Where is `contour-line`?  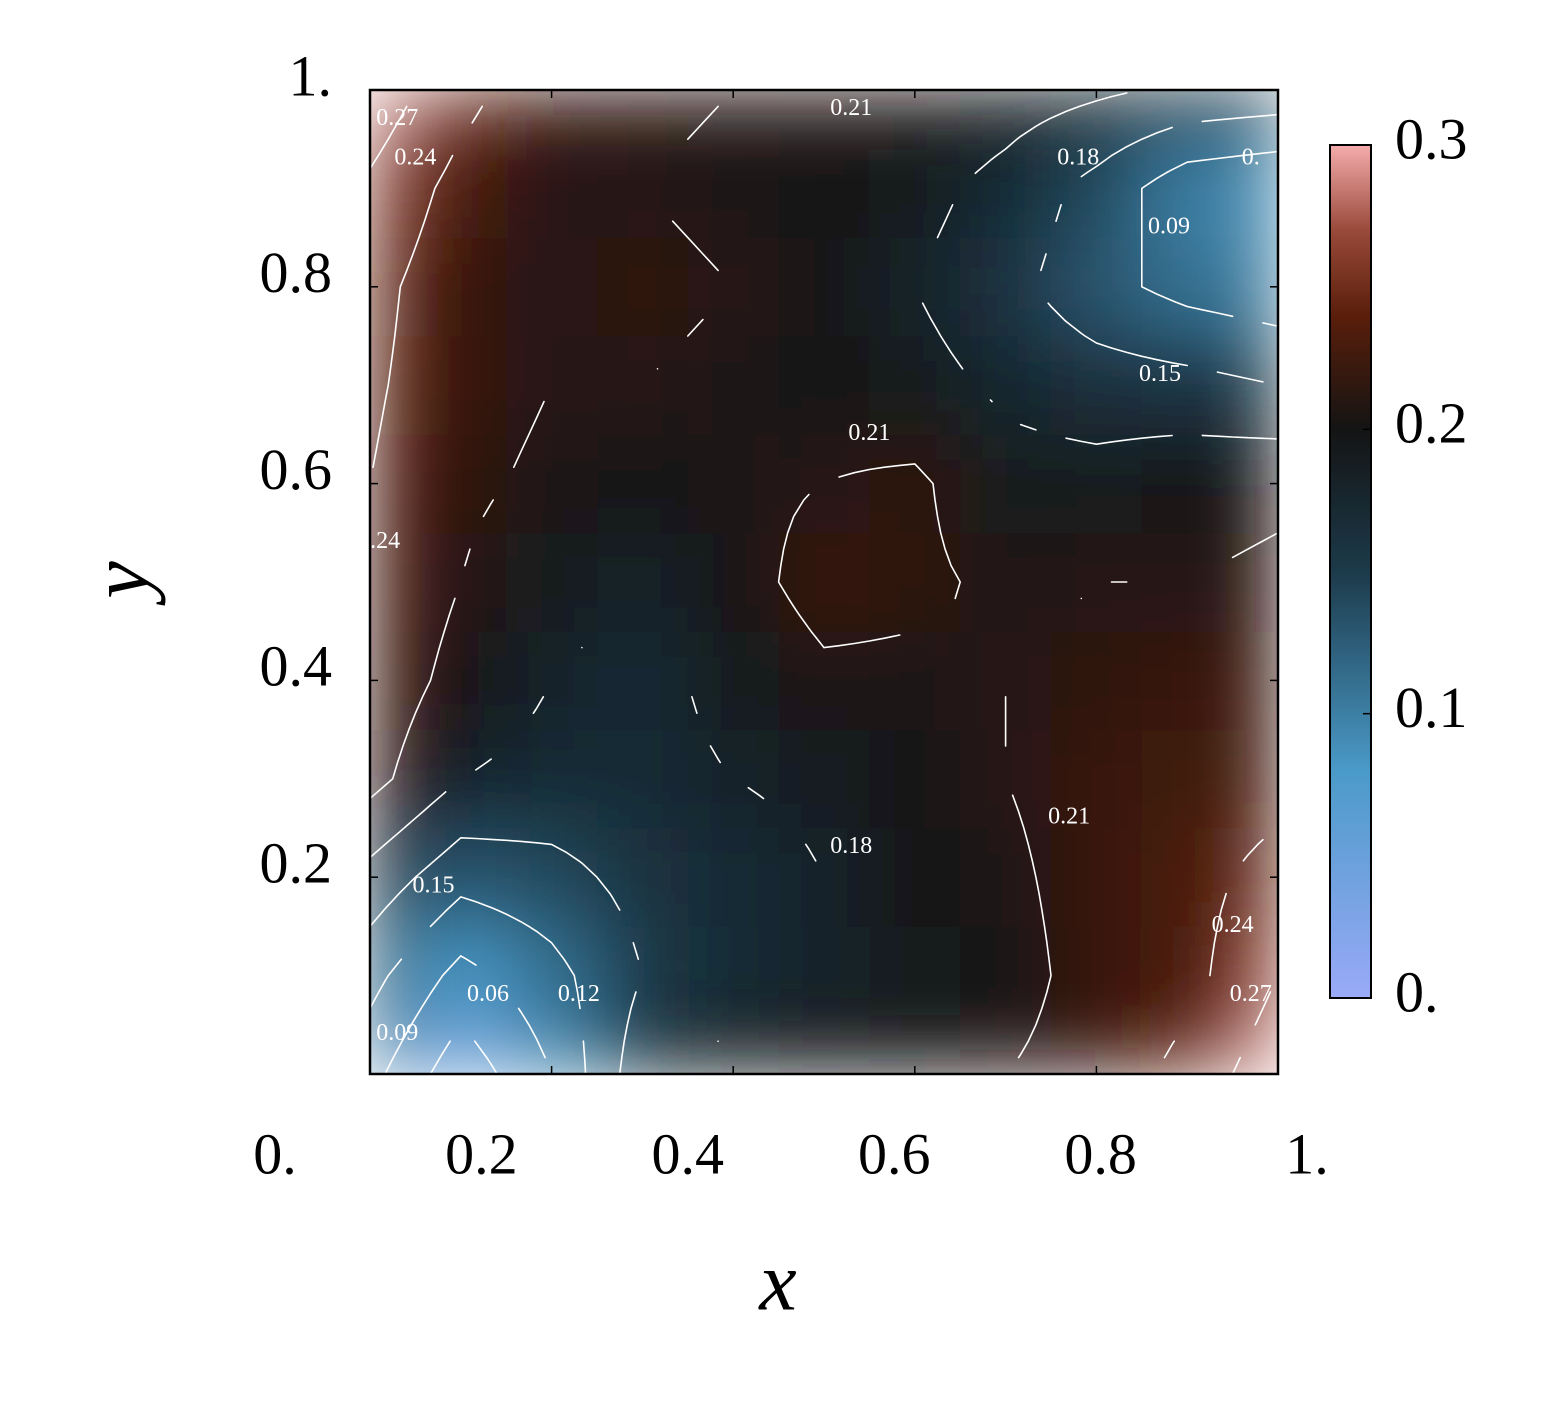 contour-line is located at coordinates (465, 1014).